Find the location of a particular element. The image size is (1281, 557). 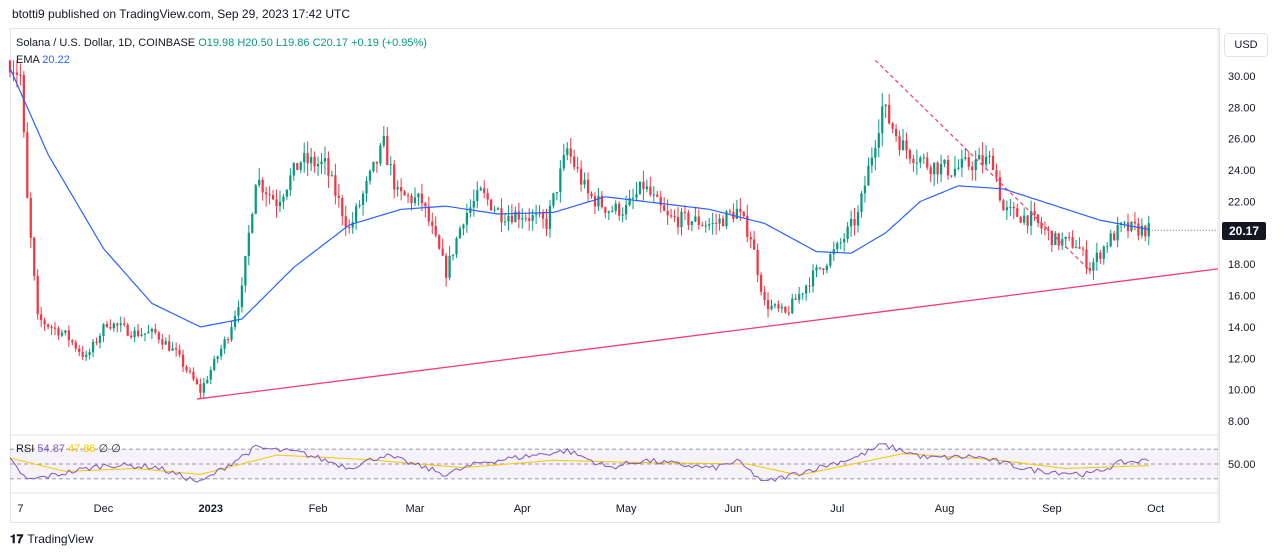

x-tick-label: Jun is located at coordinates (734, 509).